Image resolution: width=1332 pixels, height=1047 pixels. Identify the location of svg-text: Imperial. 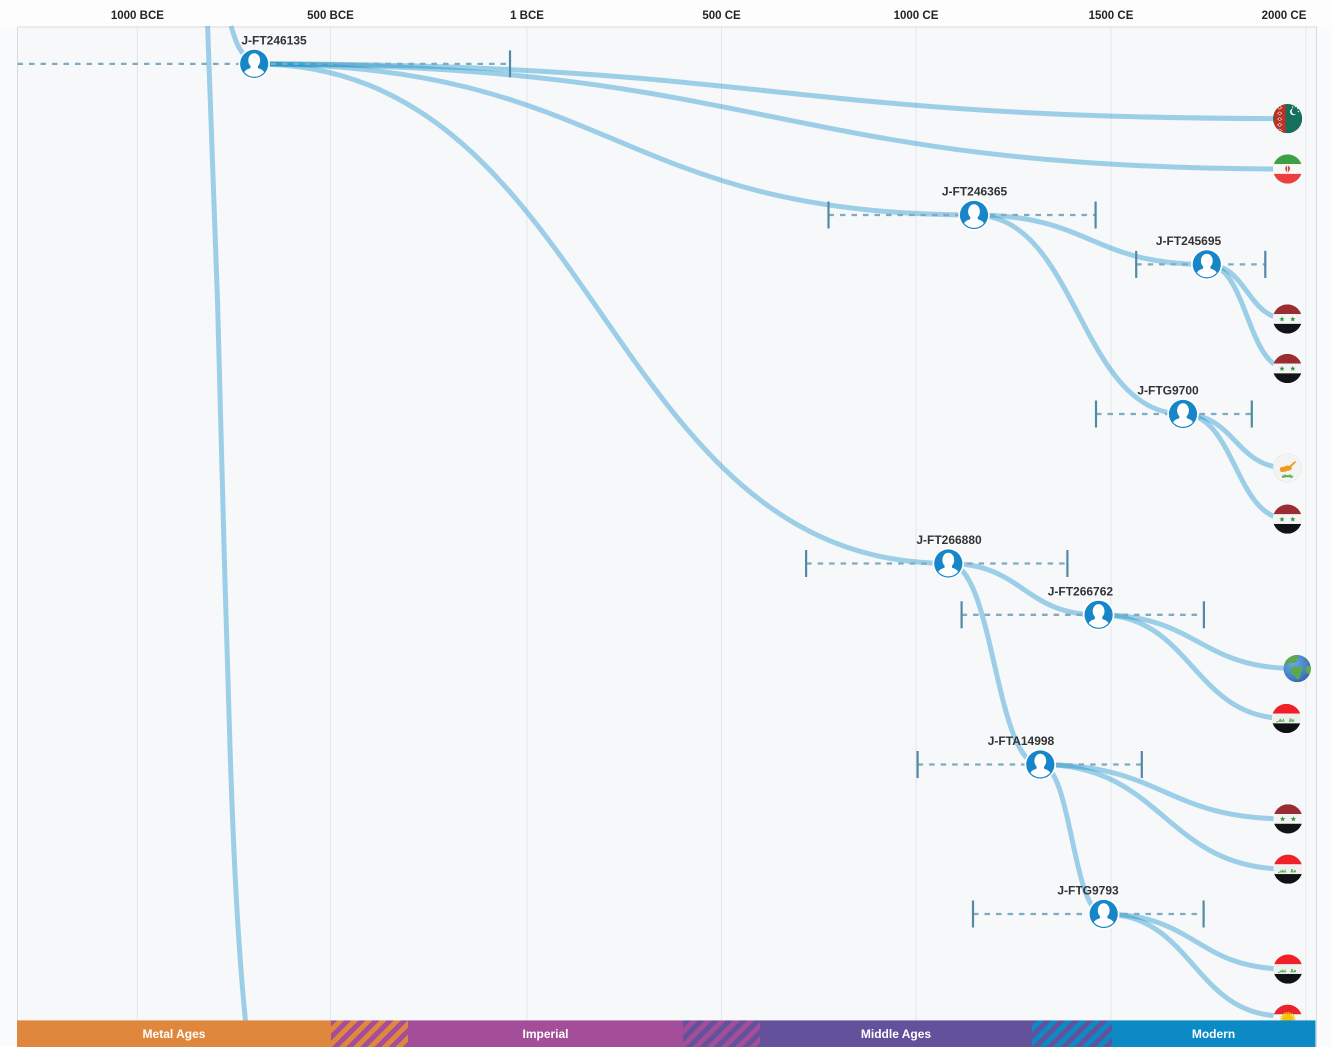
(545, 1034).